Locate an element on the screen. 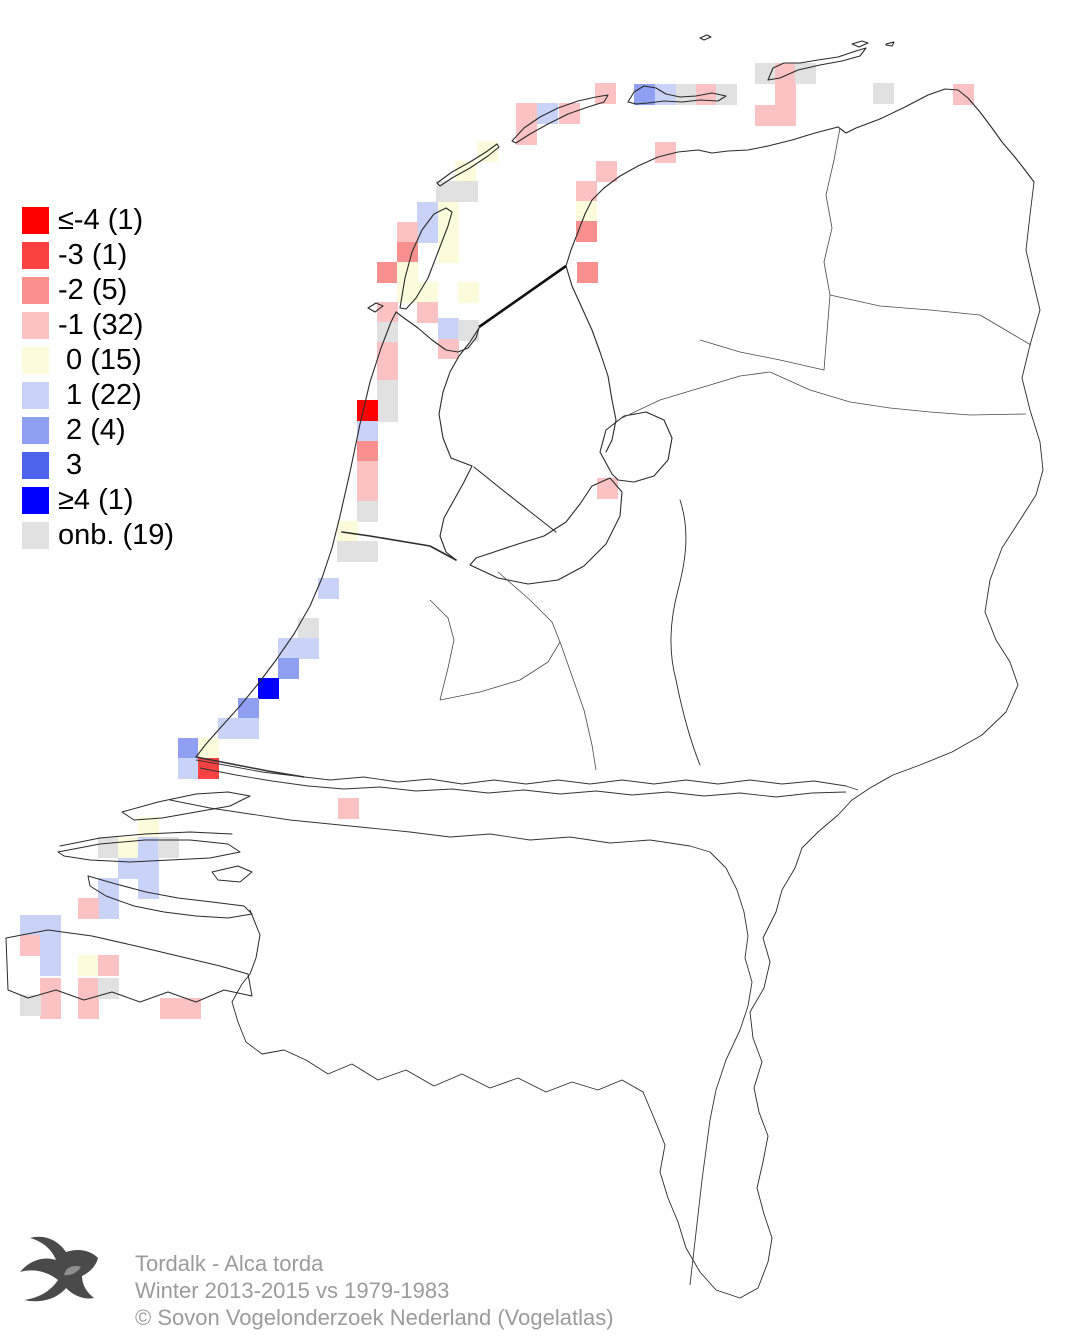 The width and height of the screenshot is (1074, 1340). legend-row-unknown: onb. (19) is located at coordinates (98, 535).